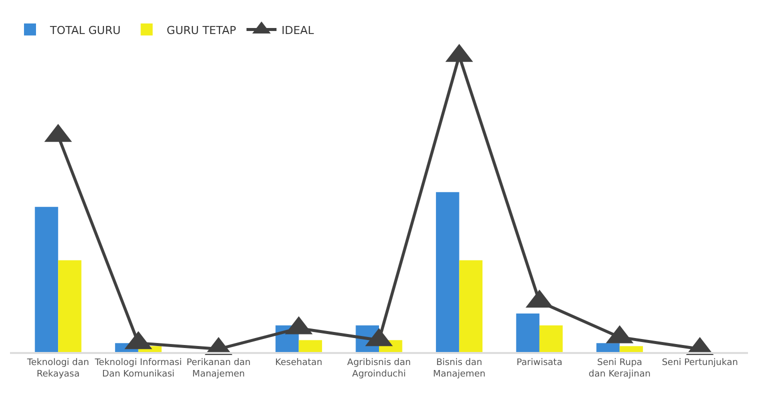 The height and width of the screenshot is (404, 758). What do you see at coordinates (85, 30) in the screenshot?
I see `legend-label: TOTAL GURU` at bounding box center [85, 30].